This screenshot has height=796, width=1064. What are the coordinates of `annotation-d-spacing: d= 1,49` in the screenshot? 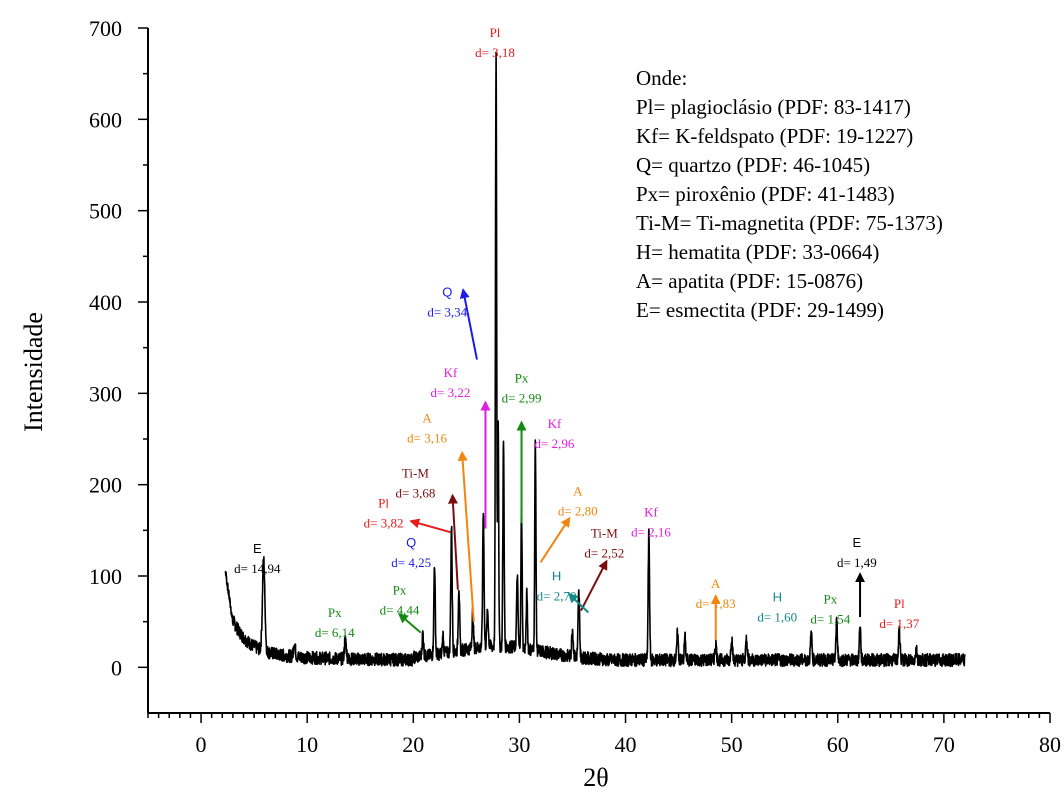 It's located at (857, 562).